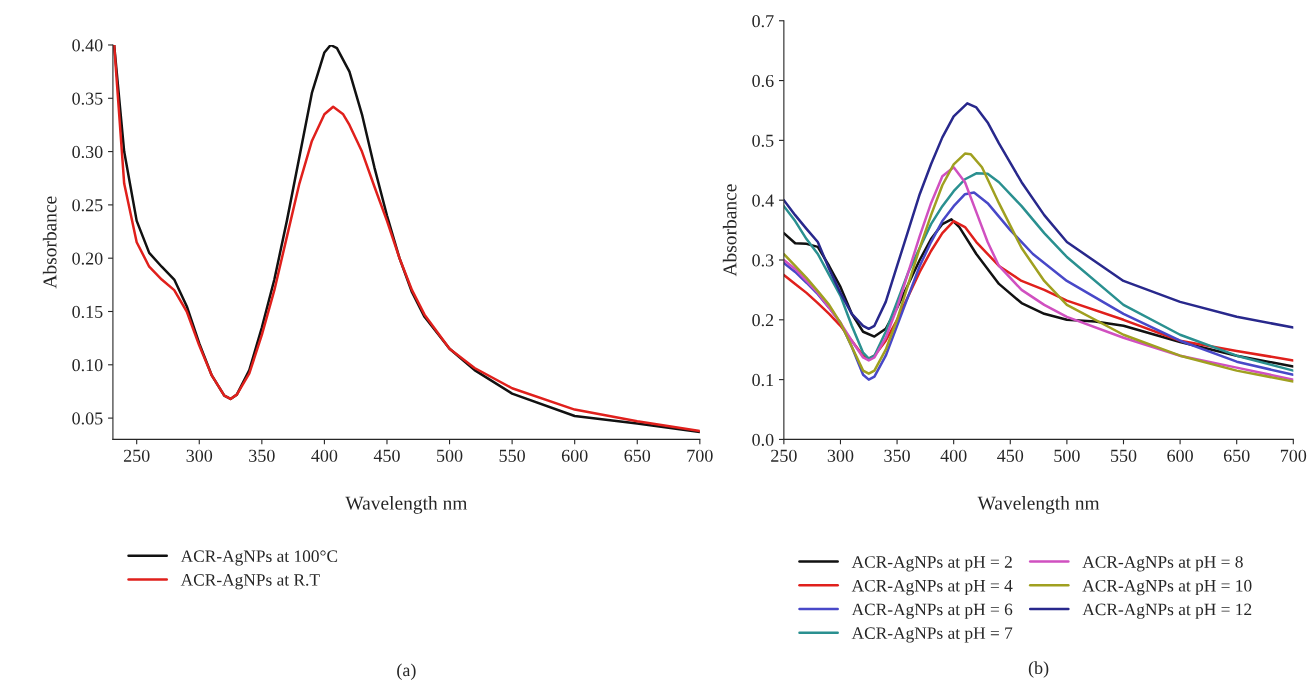  Describe the element at coordinates (406, 671) in the screenshot. I see `text: (a)` at that location.